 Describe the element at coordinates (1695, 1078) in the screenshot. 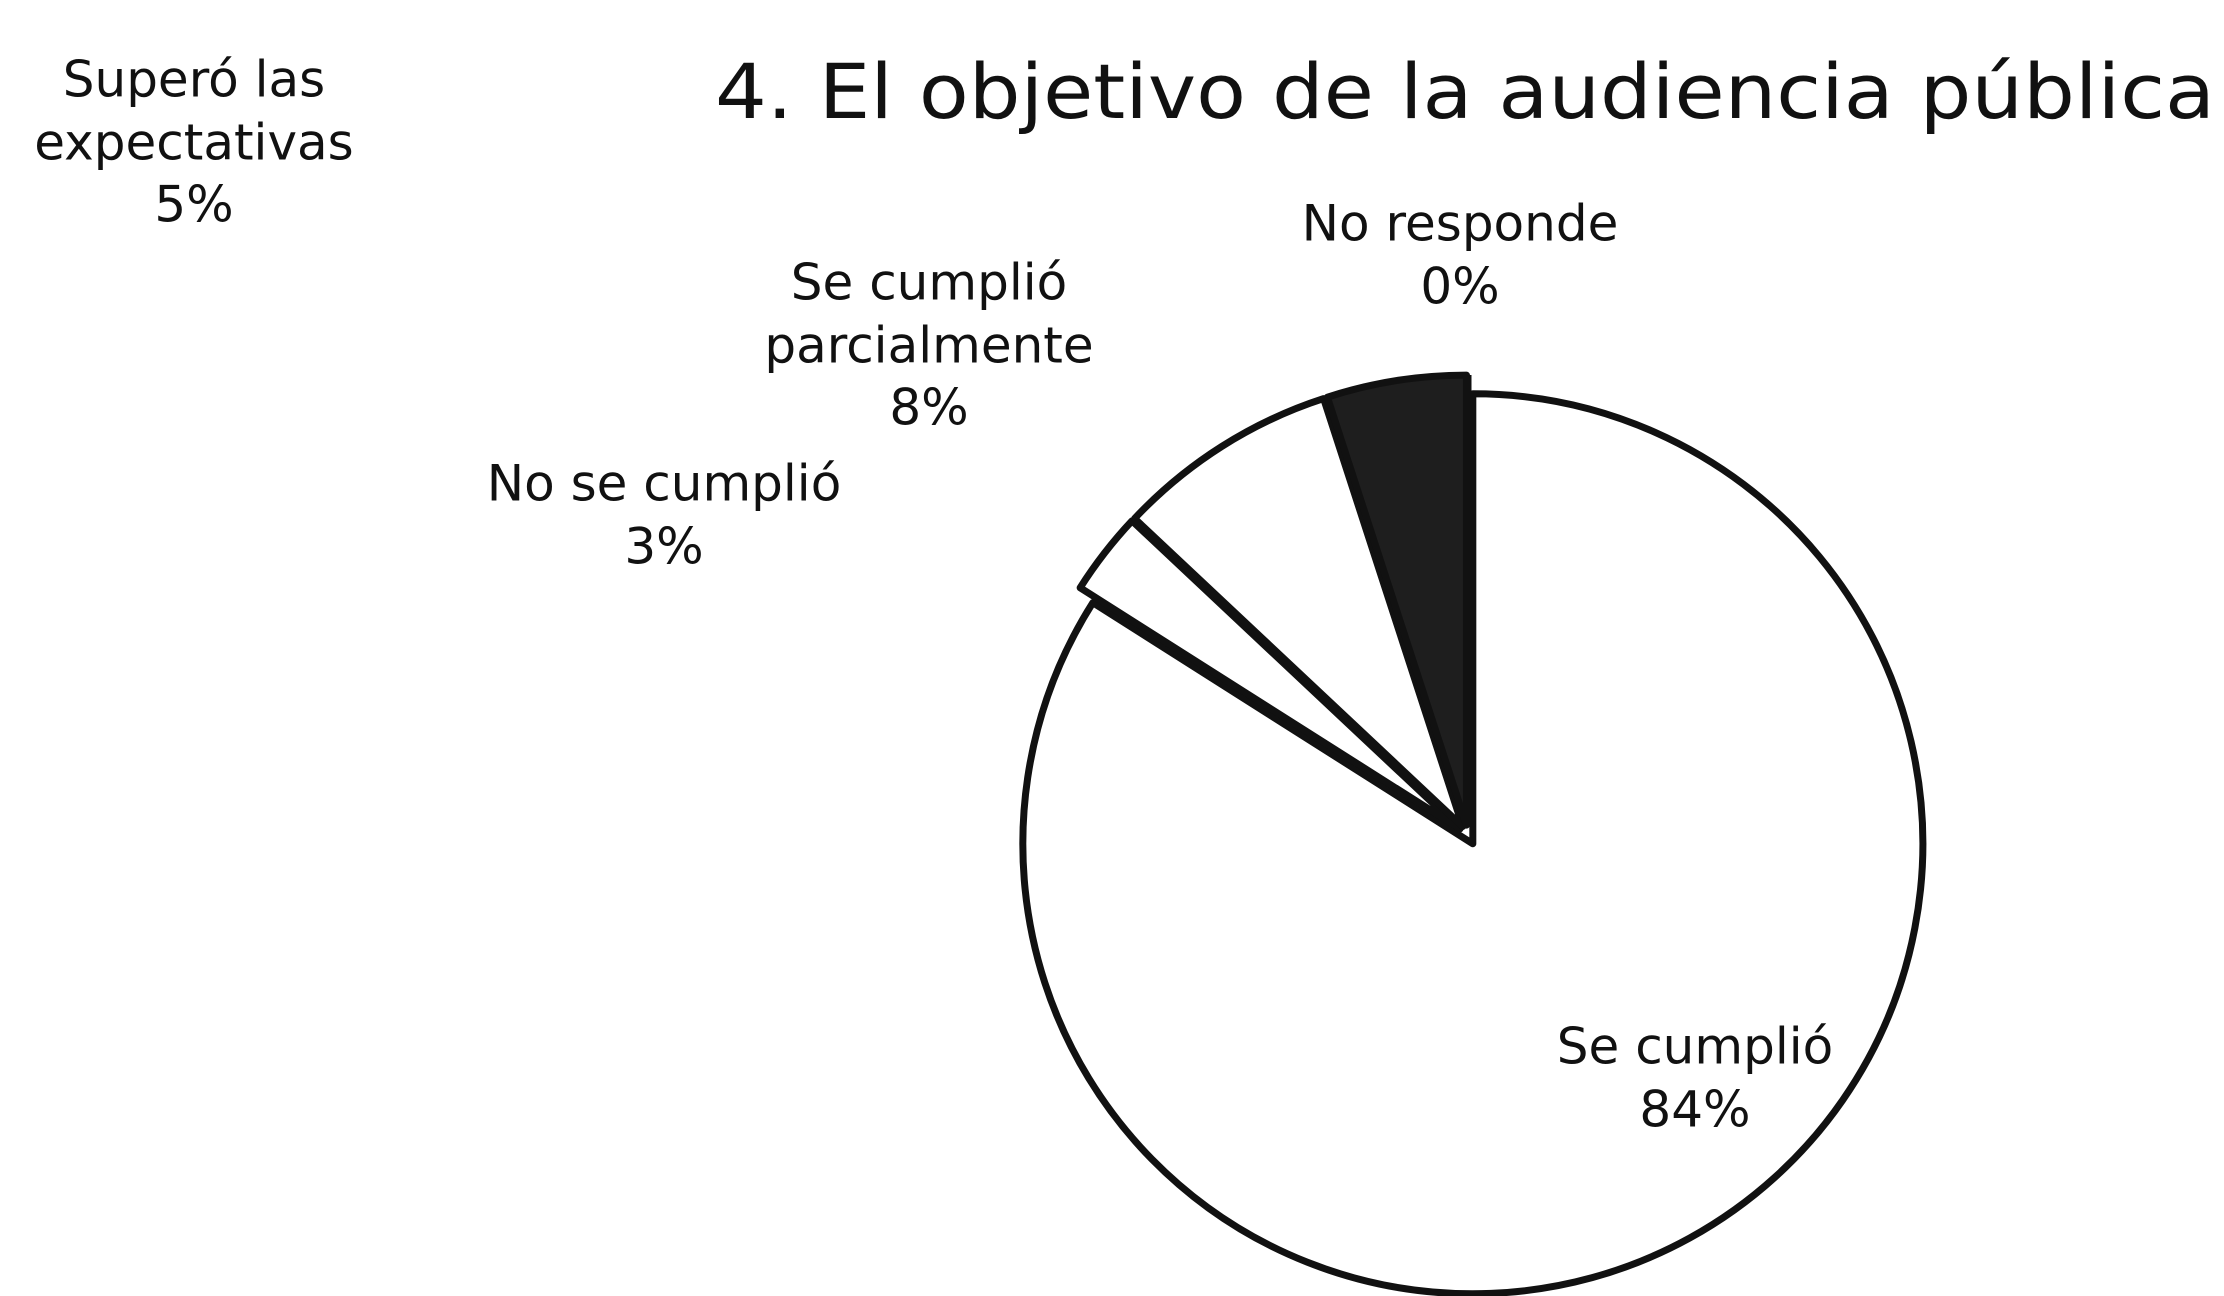

I see `slice-label: Se cumplió 84%` at that location.